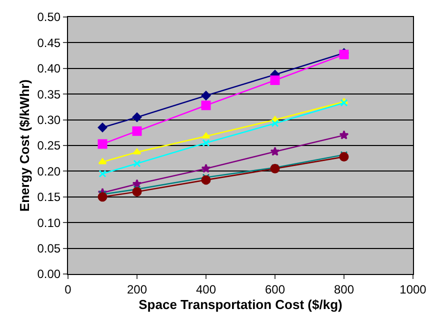 Image resolution: width=437 pixels, height=320 pixels. What do you see at coordinates (49, 120) in the screenshot?
I see `y-tick-label: 0.30` at bounding box center [49, 120].